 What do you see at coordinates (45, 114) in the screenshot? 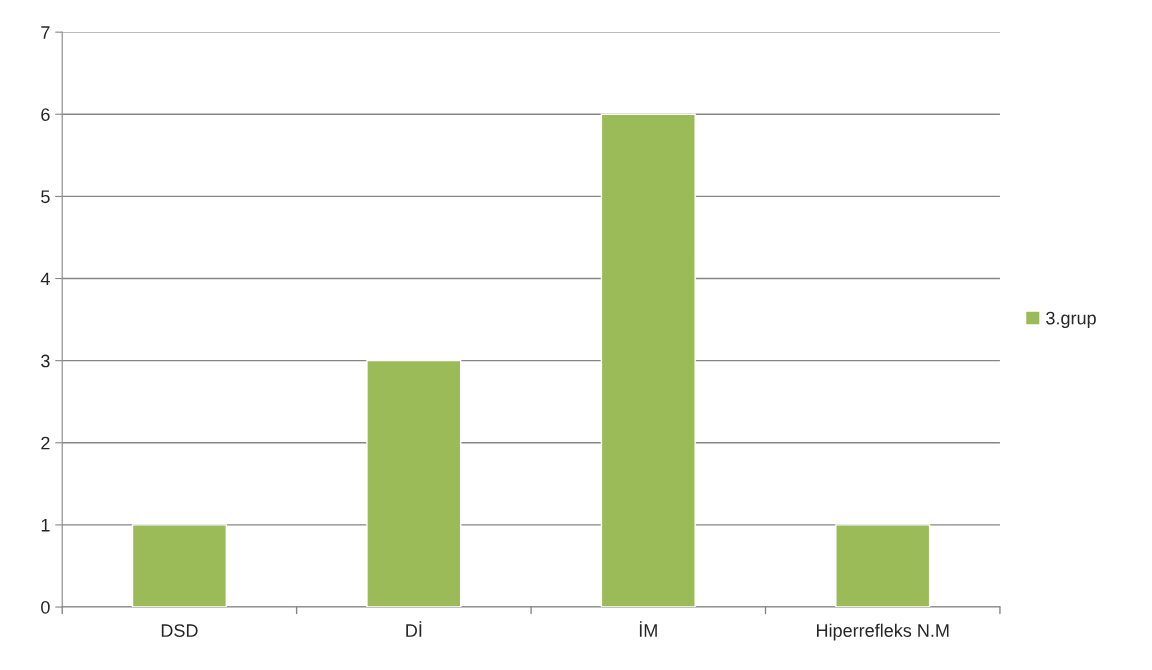
I see `y-tick-label: 6` at bounding box center [45, 114].